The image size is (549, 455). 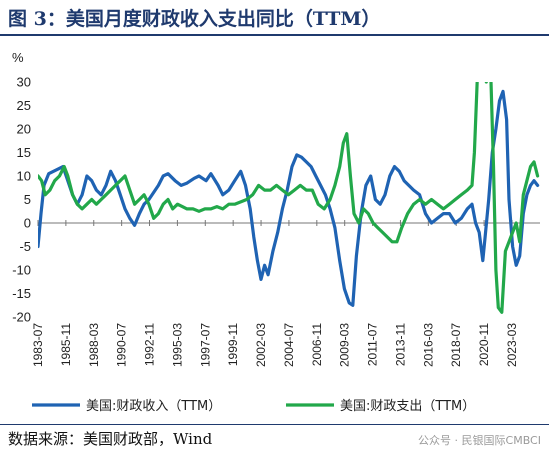 What do you see at coordinates (21, 200) in the screenshot?
I see `y-axis: -20 -15 -10 -5 0 5 10 15 20 25 30` at bounding box center [21, 200].